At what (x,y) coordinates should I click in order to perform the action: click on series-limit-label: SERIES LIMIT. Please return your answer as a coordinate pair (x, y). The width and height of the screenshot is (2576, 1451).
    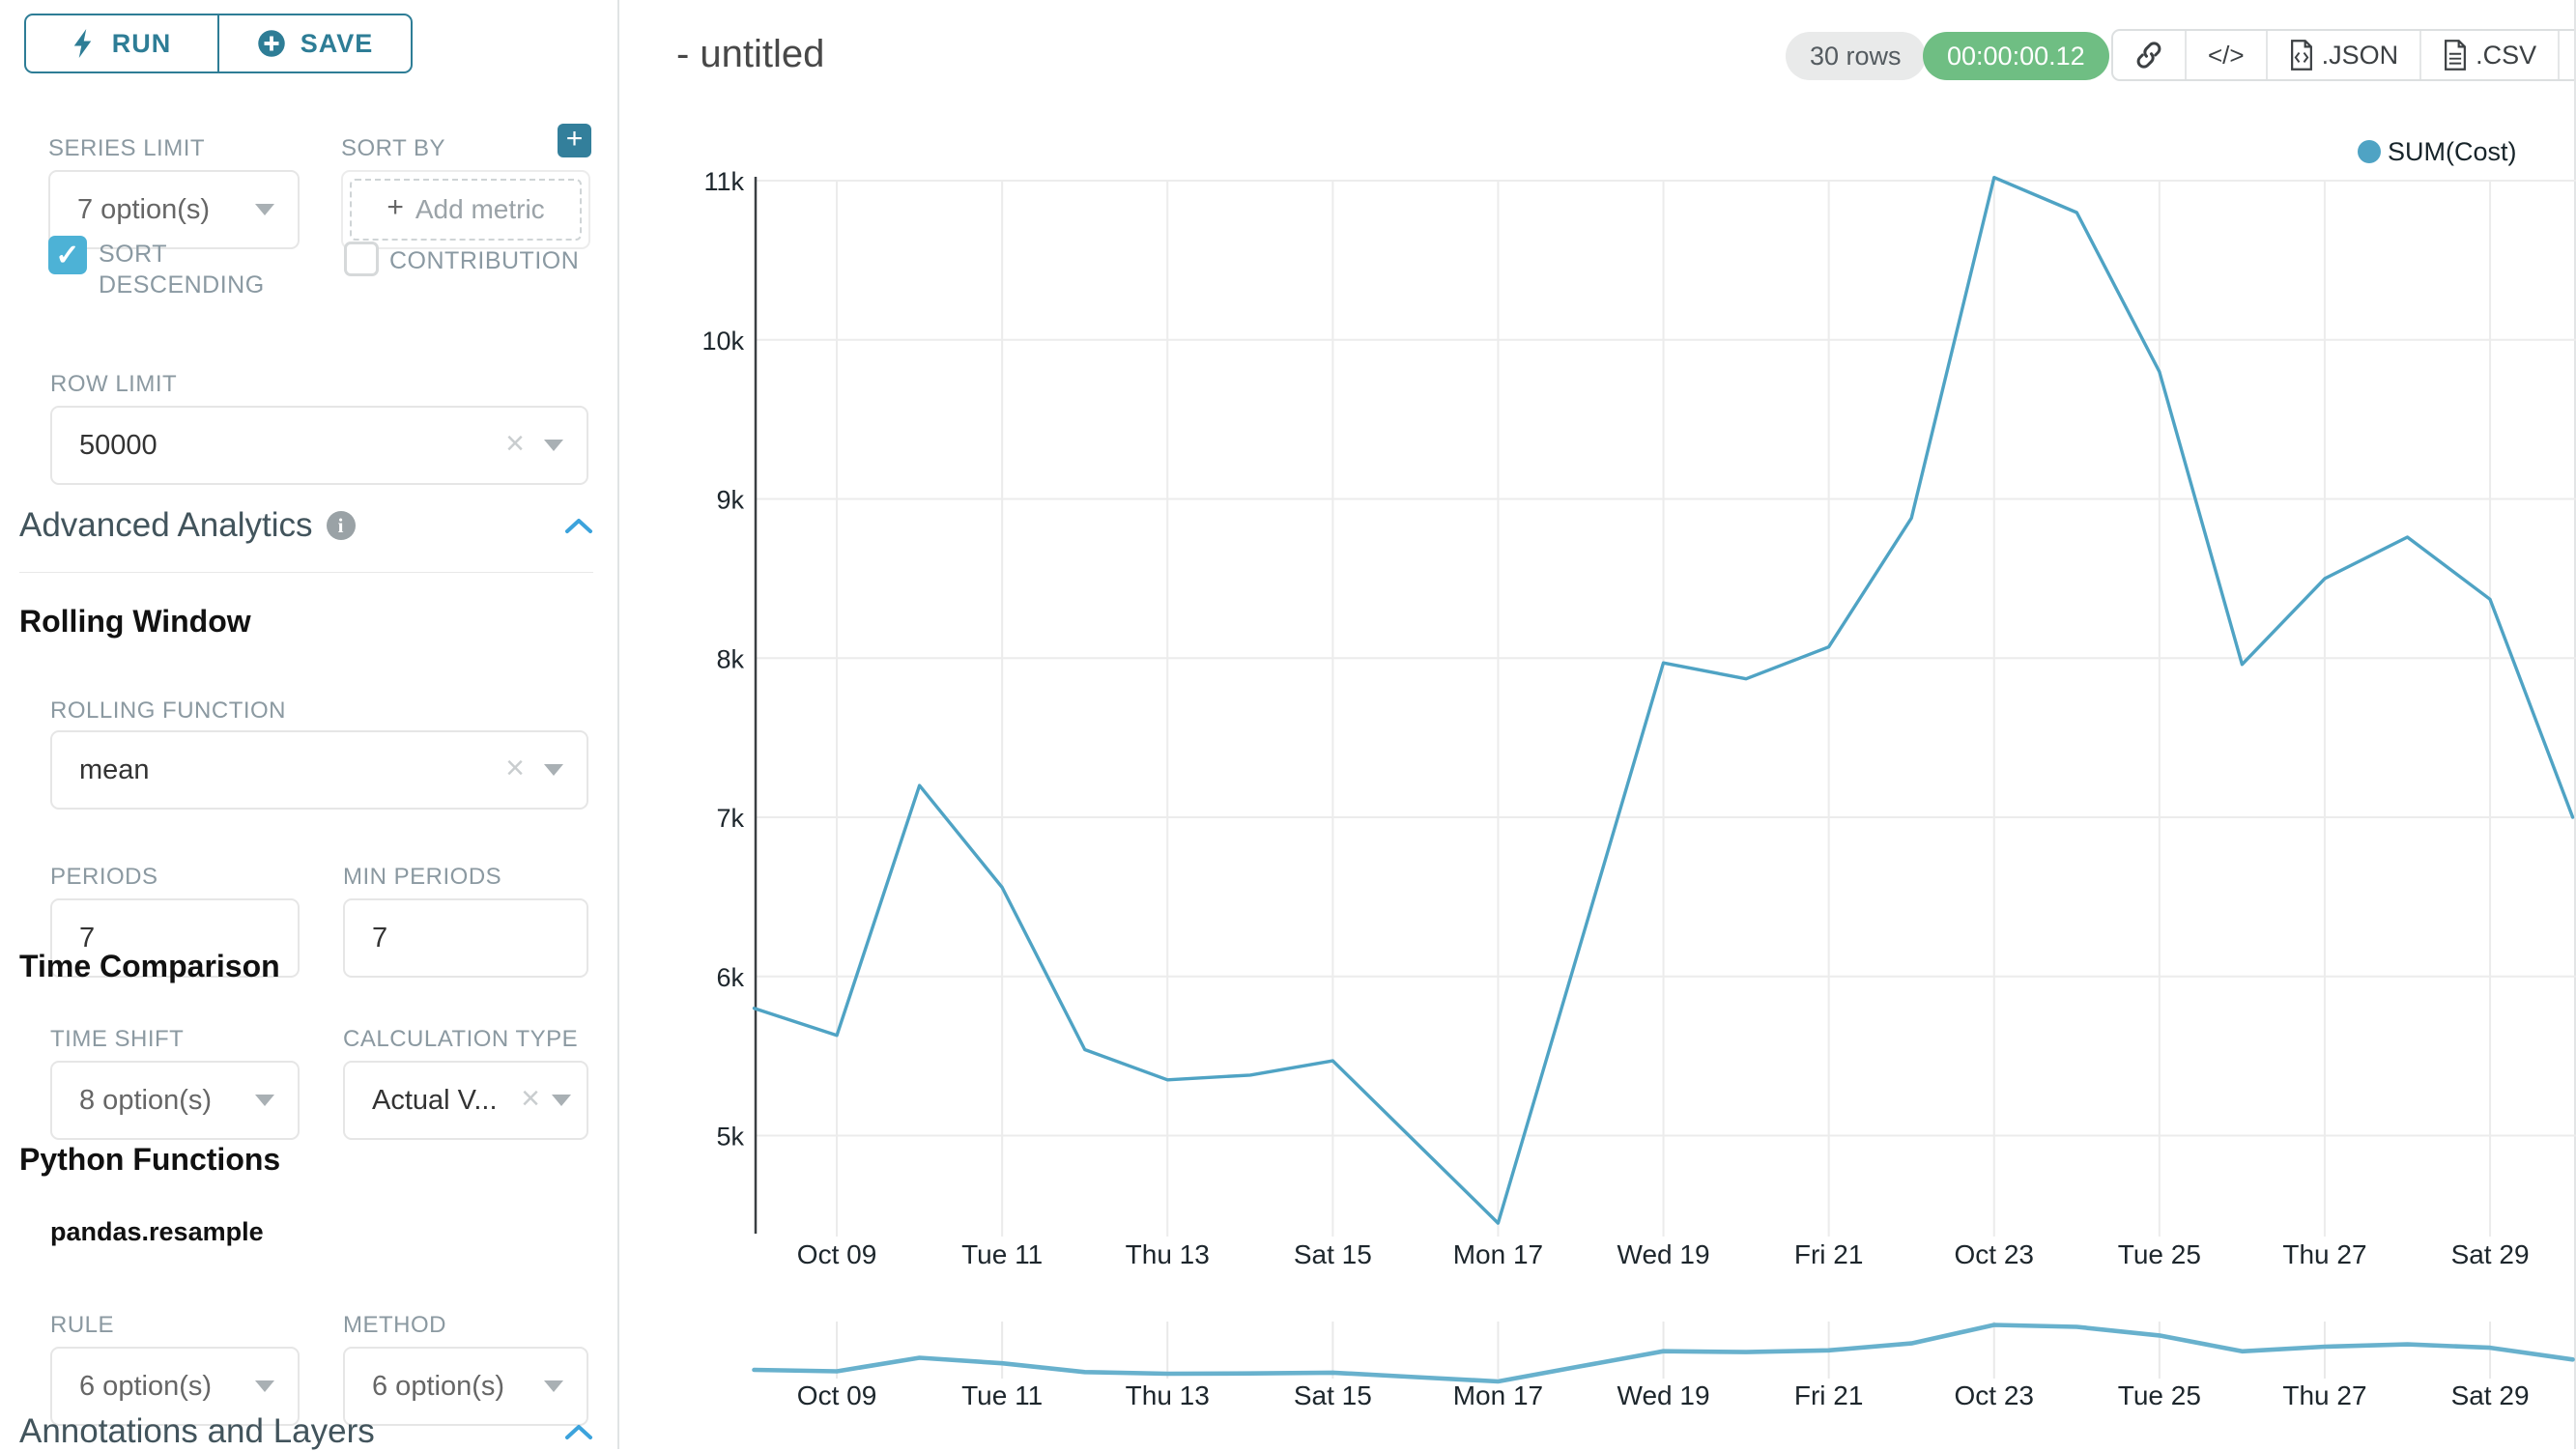
    Looking at the image, I should click on (127, 148).